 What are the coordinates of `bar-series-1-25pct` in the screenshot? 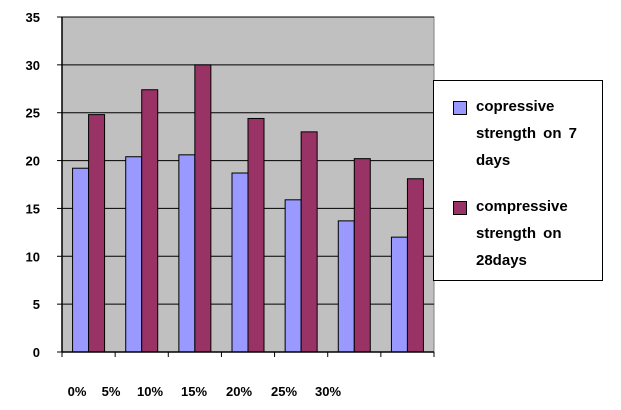 It's located at (346, 286).